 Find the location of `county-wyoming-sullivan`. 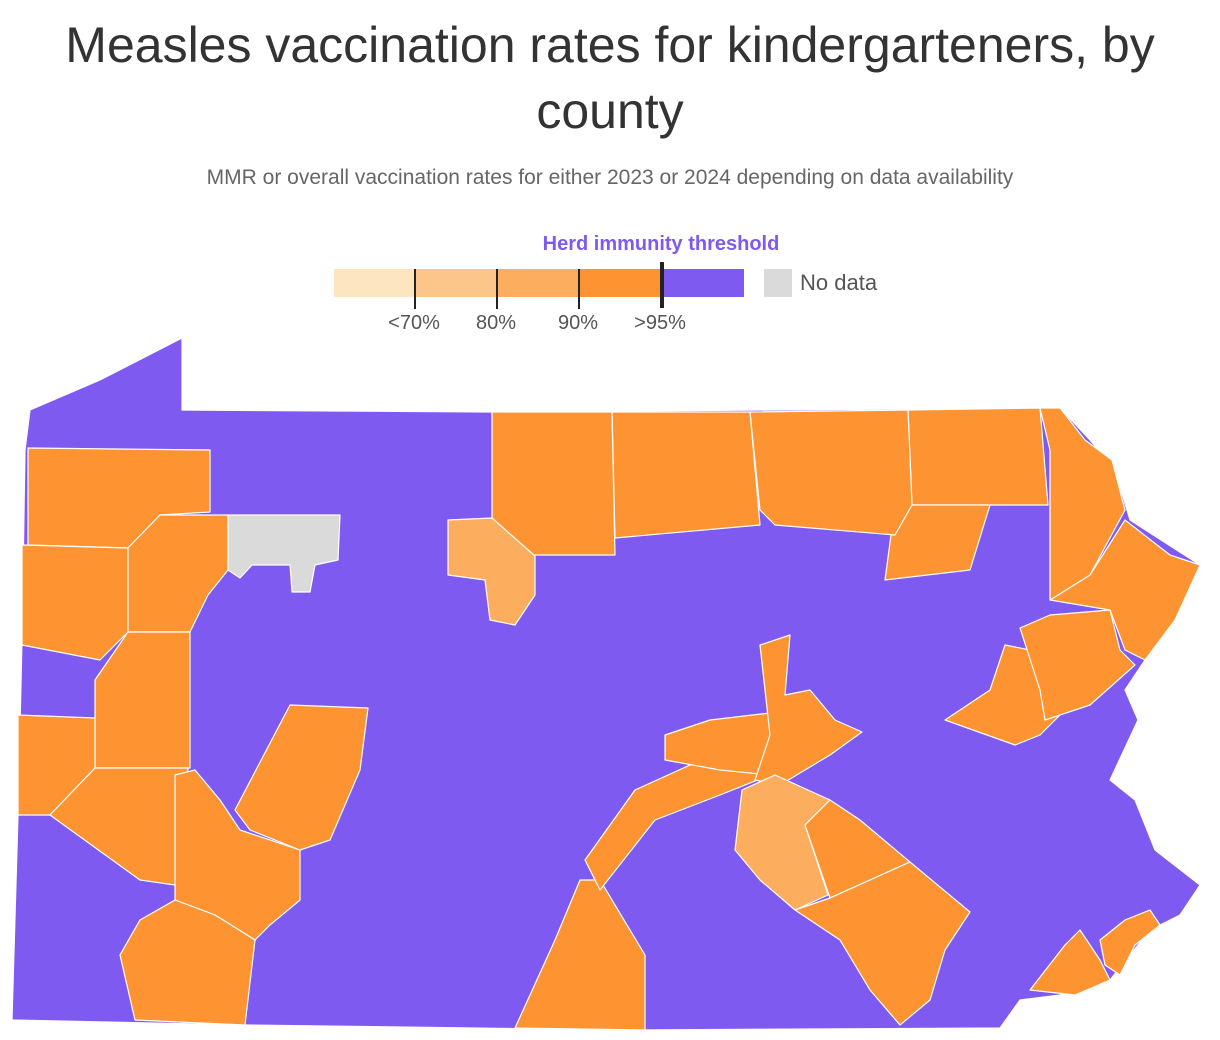

county-wyoming-sullivan is located at coordinates (937, 542).